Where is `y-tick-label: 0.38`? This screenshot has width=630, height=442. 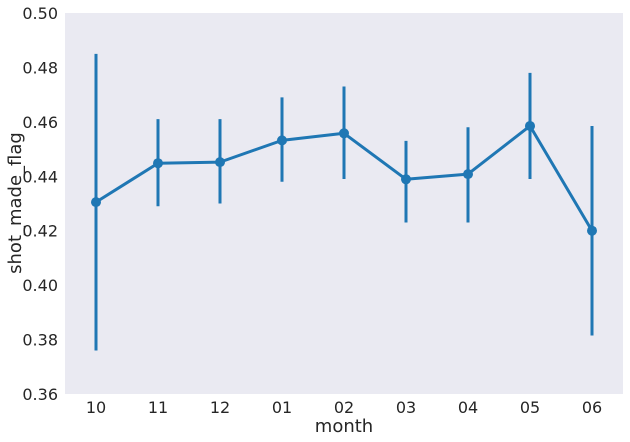 y-tick-label: 0.38 is located at coordinates (40, 340).